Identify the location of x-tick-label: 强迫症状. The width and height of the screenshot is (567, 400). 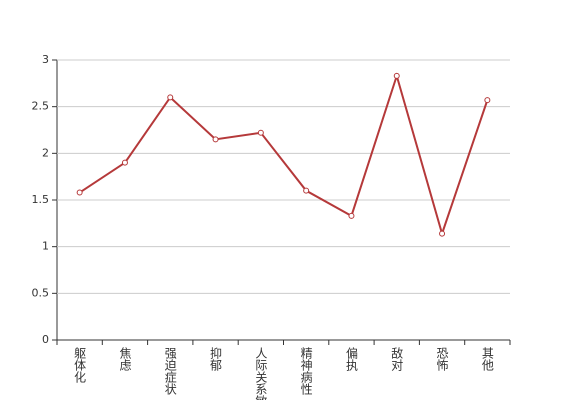
(170, 371).